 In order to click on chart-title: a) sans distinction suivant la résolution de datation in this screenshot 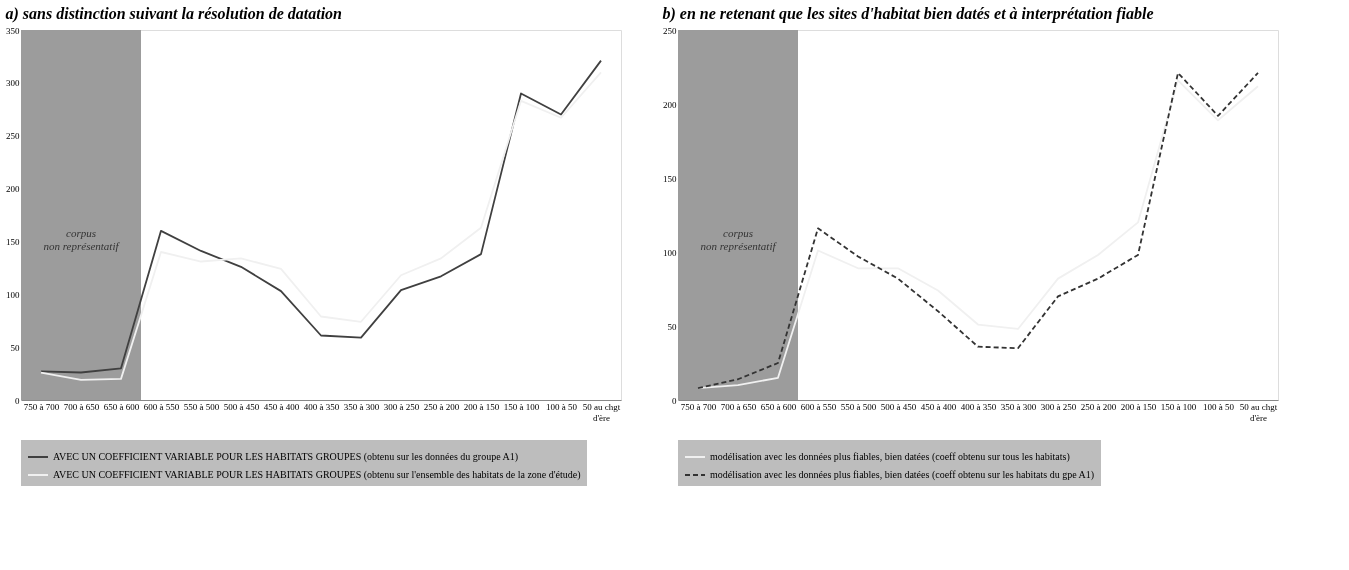, I will do `click(174, 14)`.